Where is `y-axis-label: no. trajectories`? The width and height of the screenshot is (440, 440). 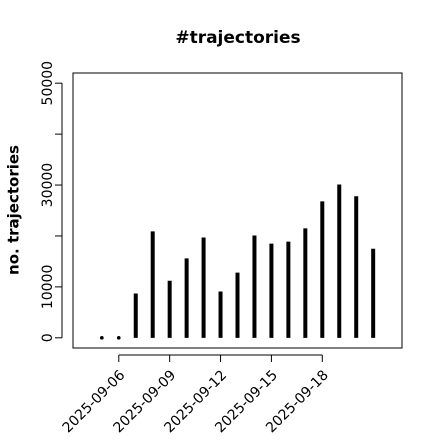
y-axis-label: no. trajectories is located at coordinates (14, 210).